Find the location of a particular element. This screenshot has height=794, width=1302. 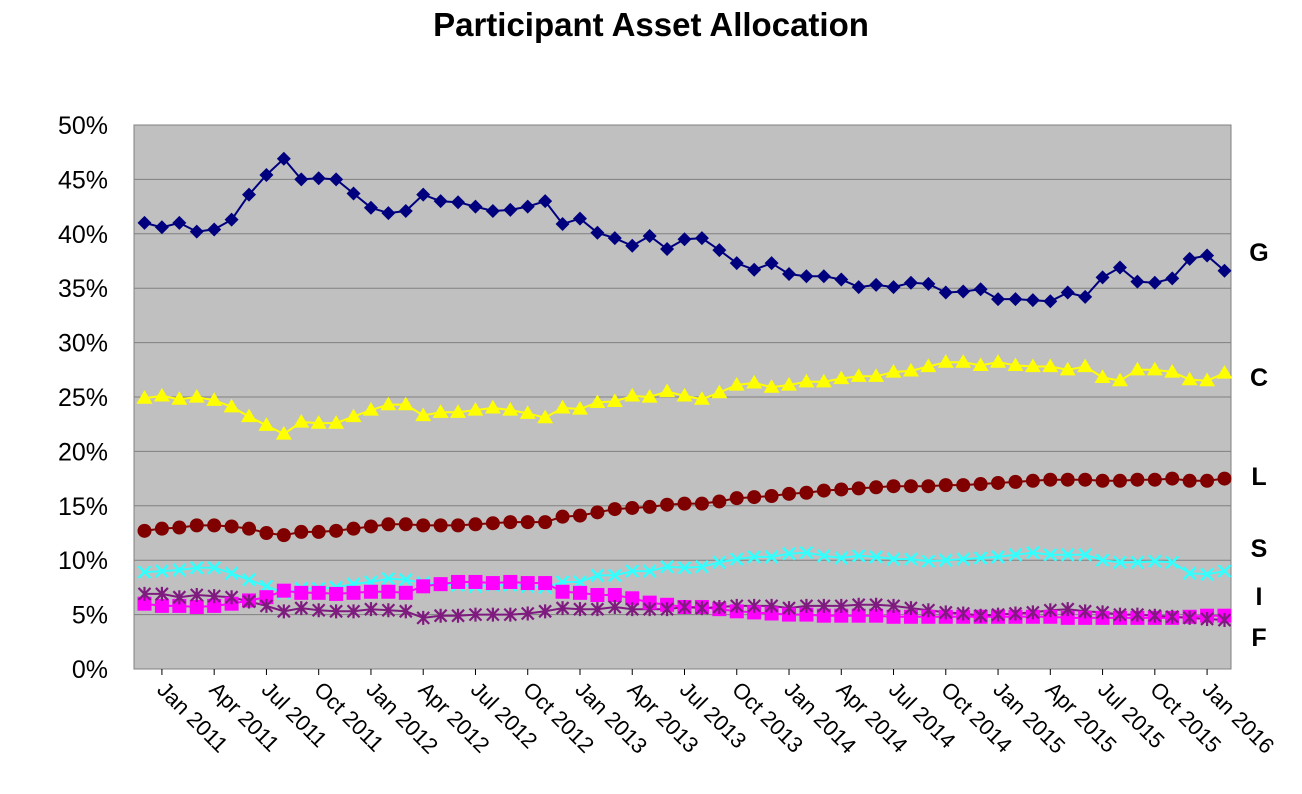

series-end-labels: G C L SIF is located at coordinates (1258, 445).